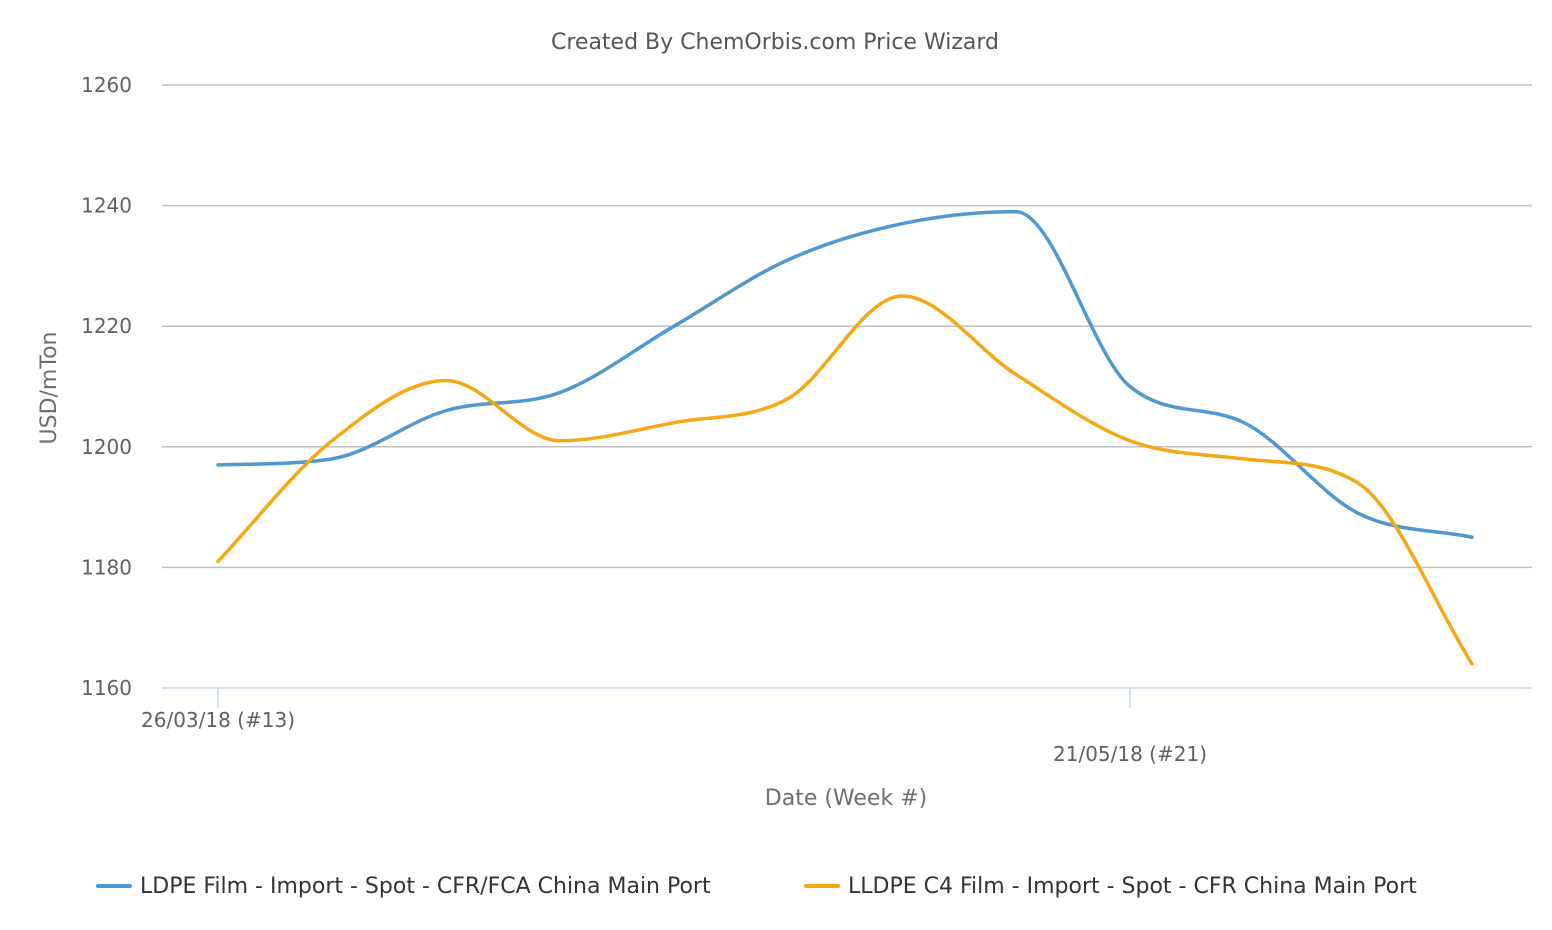  Describe the element at coordinates (106, 688) in the screenshot. I see `y-tick-label: 1160` at that location.